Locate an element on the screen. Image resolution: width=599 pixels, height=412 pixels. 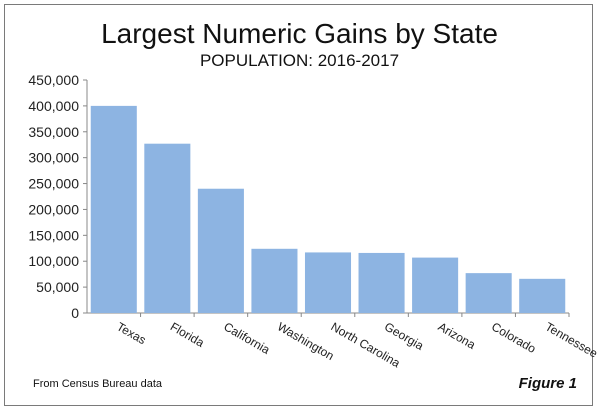
x-tick-label: Florida is located at coordinates (187, 334).